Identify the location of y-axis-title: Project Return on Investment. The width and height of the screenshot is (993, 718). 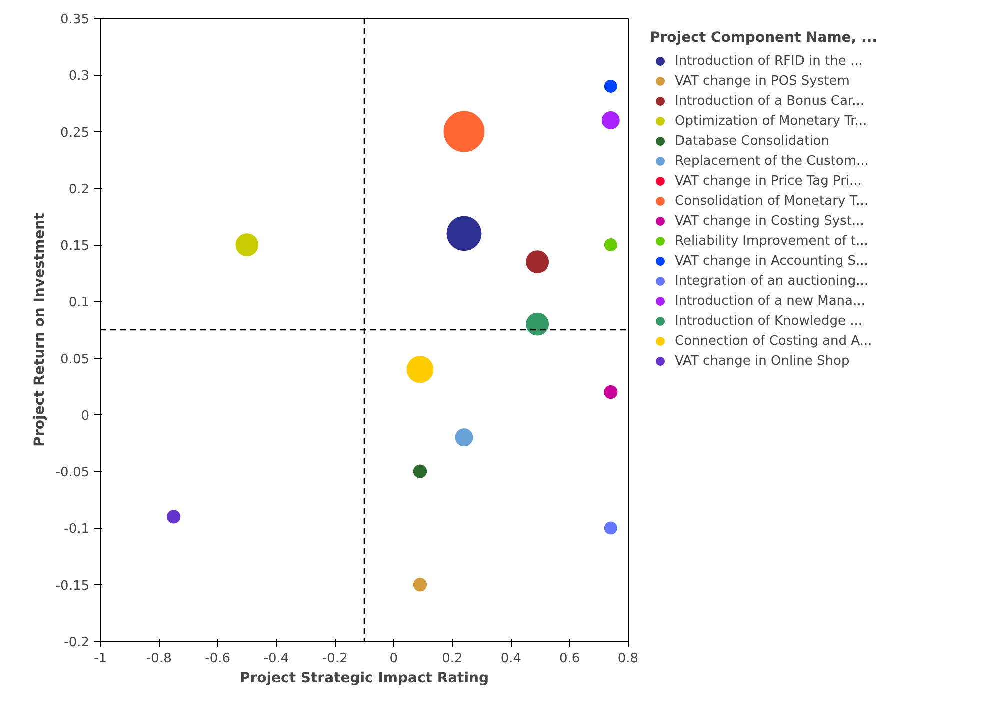
(40, 329).